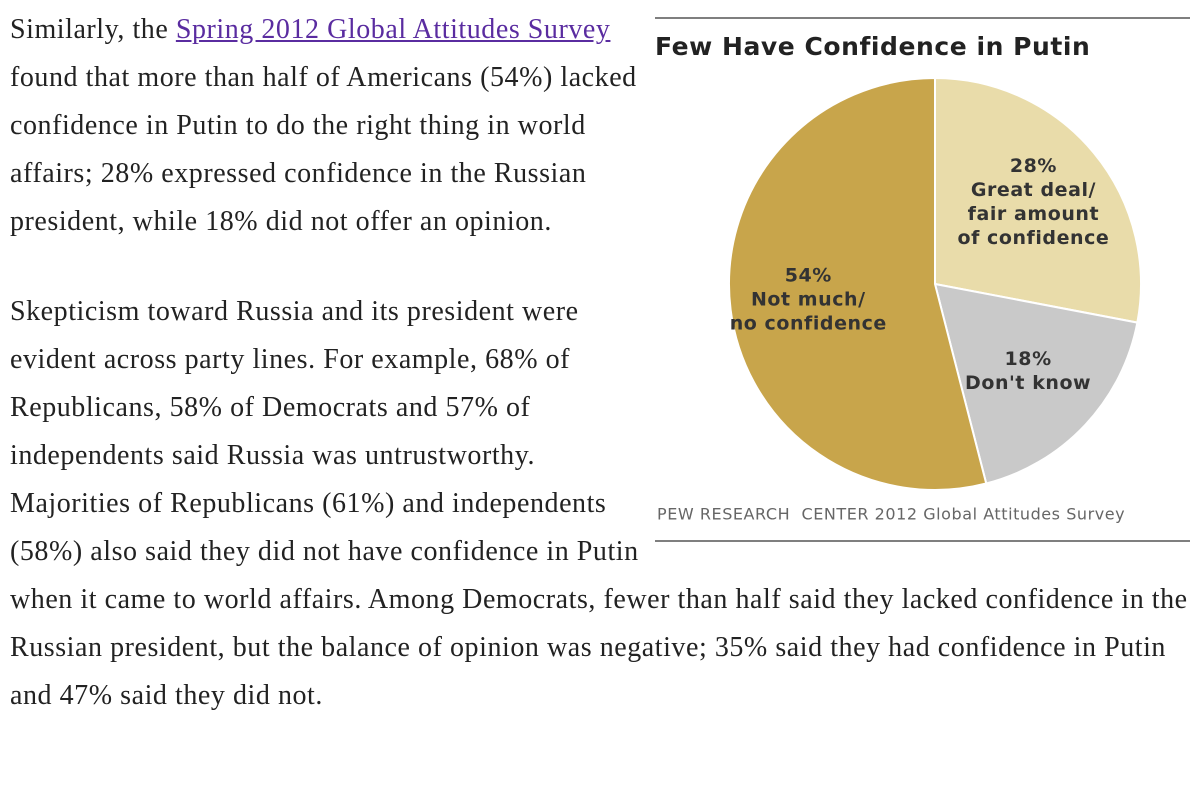  Describe the element at coordinates (1033, 214) in the screenshot. I see `slice-label: fair amount` at that location.